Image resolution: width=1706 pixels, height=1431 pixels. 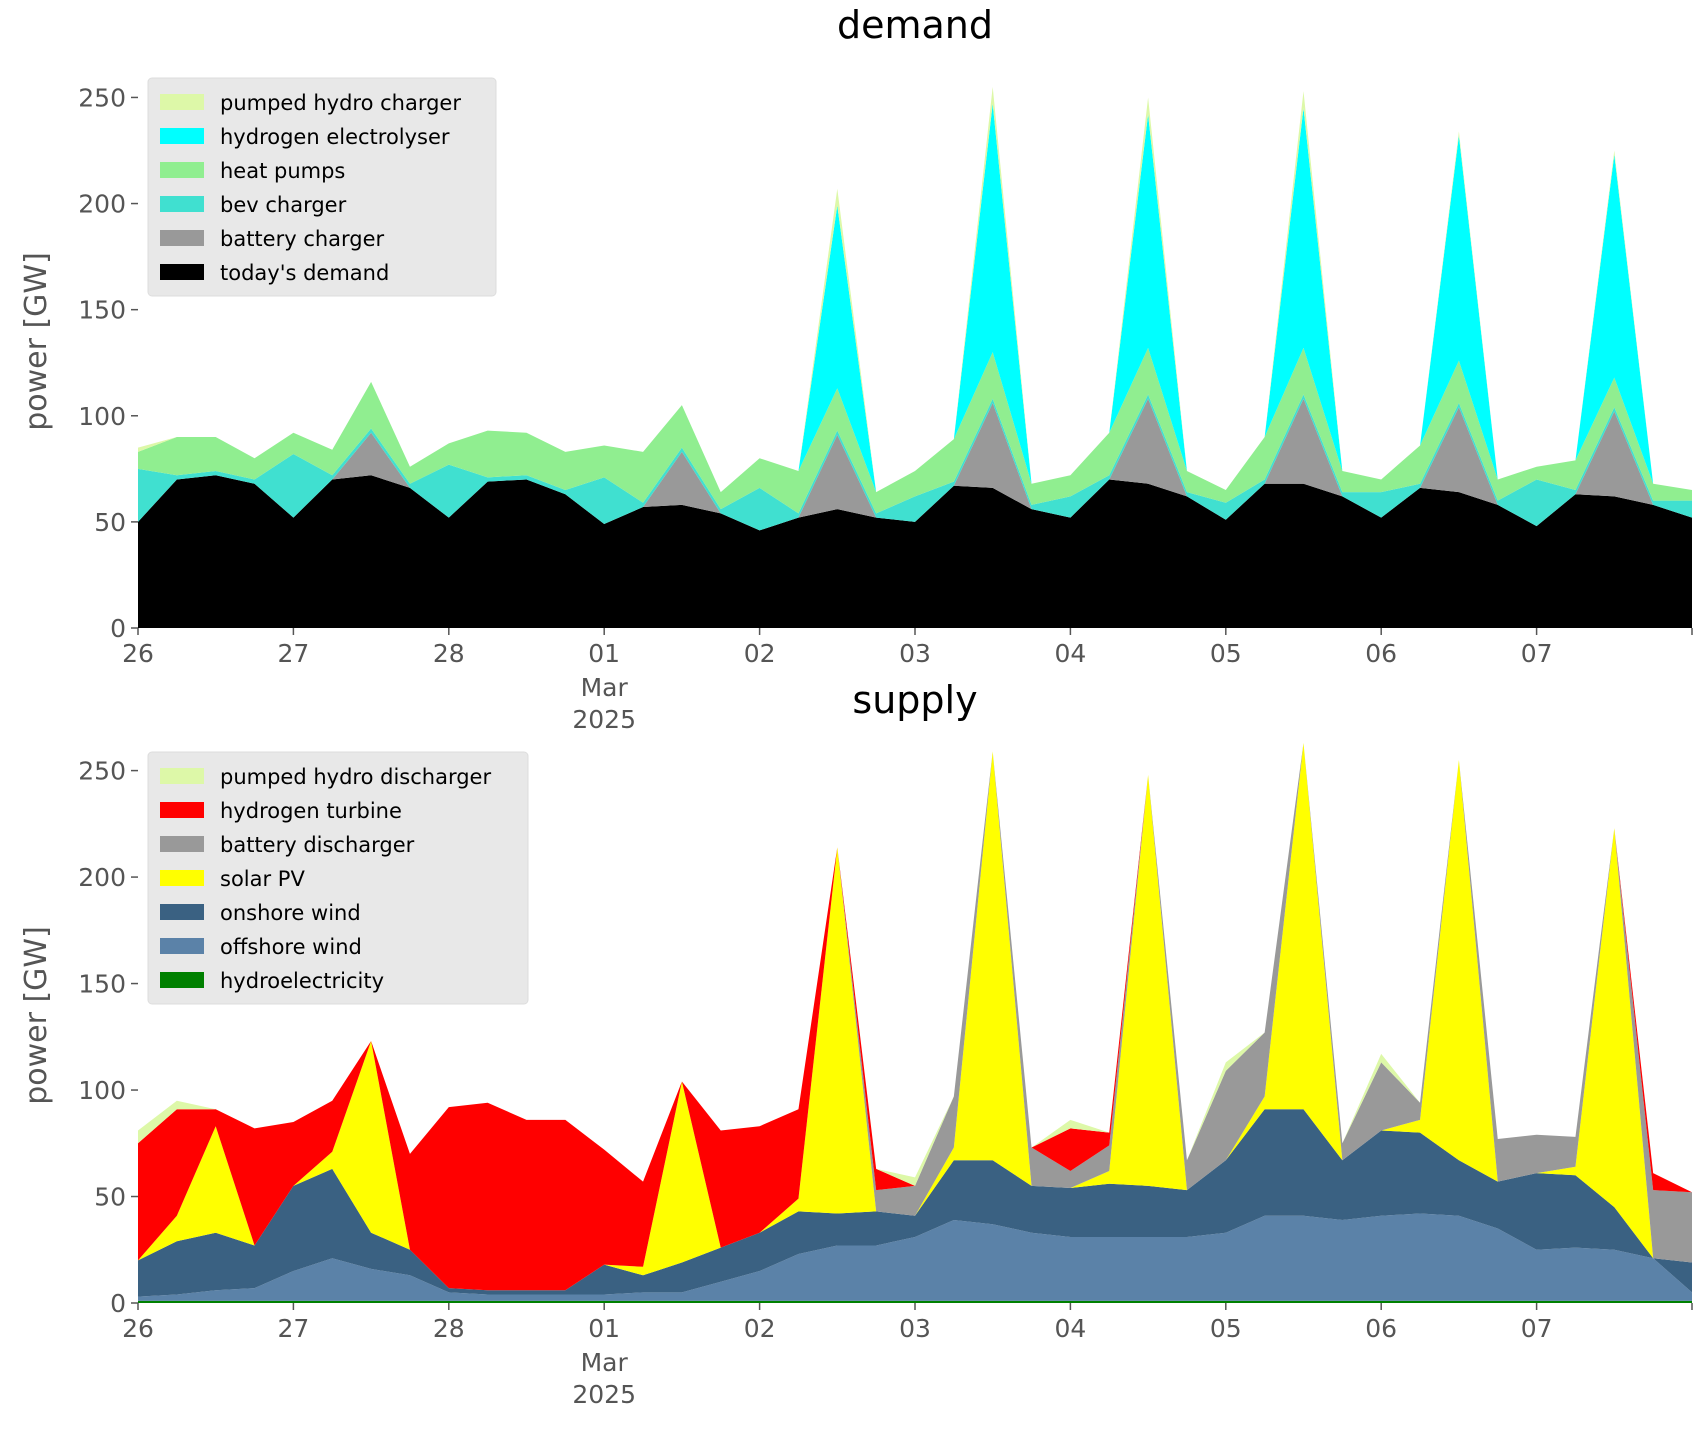 I want to click on area-offshore-wind, so click(x=915, y=1257).